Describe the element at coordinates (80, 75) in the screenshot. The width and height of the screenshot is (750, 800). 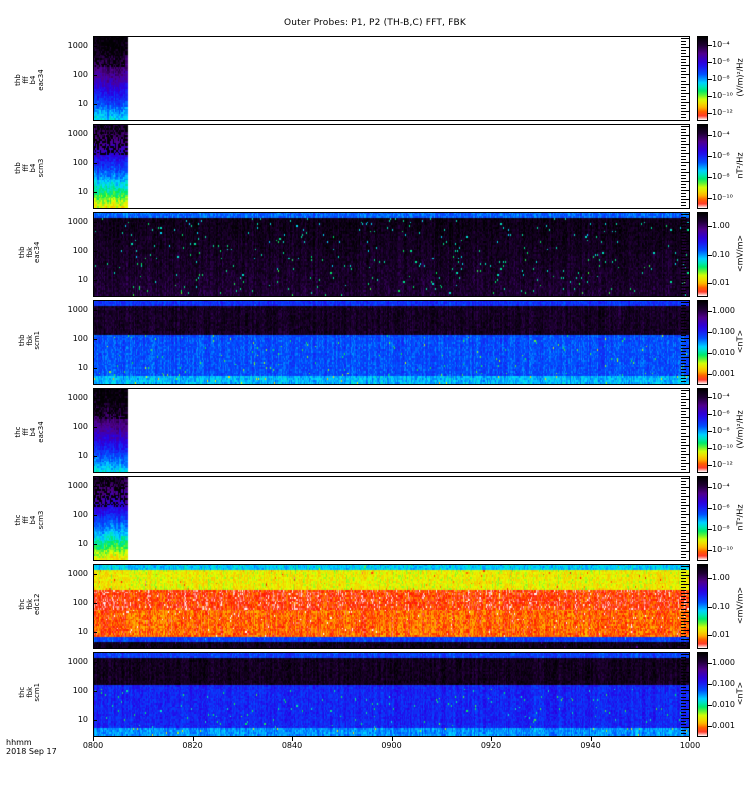
I see `panel-1-ytick-100: 100` at that location.